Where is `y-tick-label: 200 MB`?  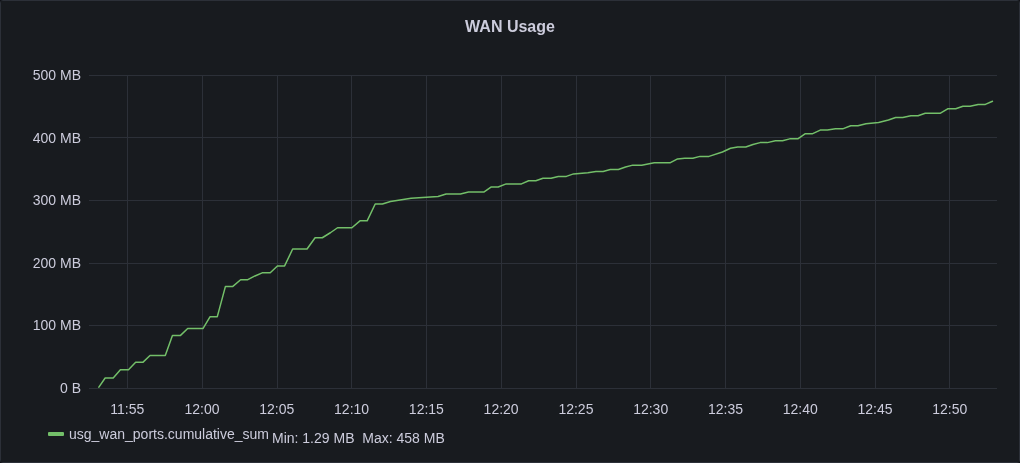
y-tick-label: 200 MB is located at coordinates (56, 262).